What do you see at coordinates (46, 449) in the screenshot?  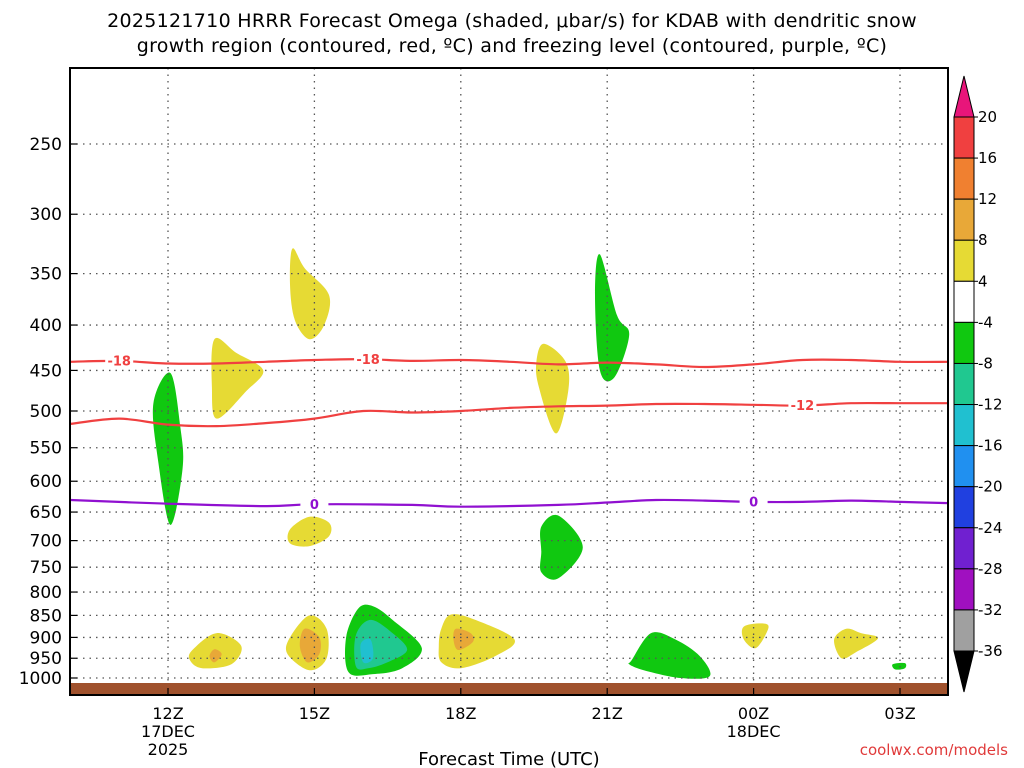 I see `y-tick-label: 550` at bounding box center [46, 449].